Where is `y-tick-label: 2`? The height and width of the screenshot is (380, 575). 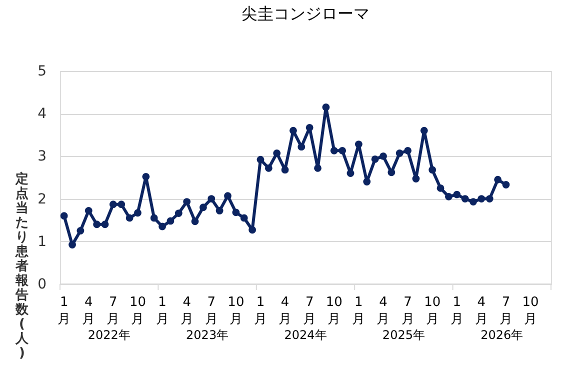
y-tick-label: 2 is located at coordinates (42, 199).